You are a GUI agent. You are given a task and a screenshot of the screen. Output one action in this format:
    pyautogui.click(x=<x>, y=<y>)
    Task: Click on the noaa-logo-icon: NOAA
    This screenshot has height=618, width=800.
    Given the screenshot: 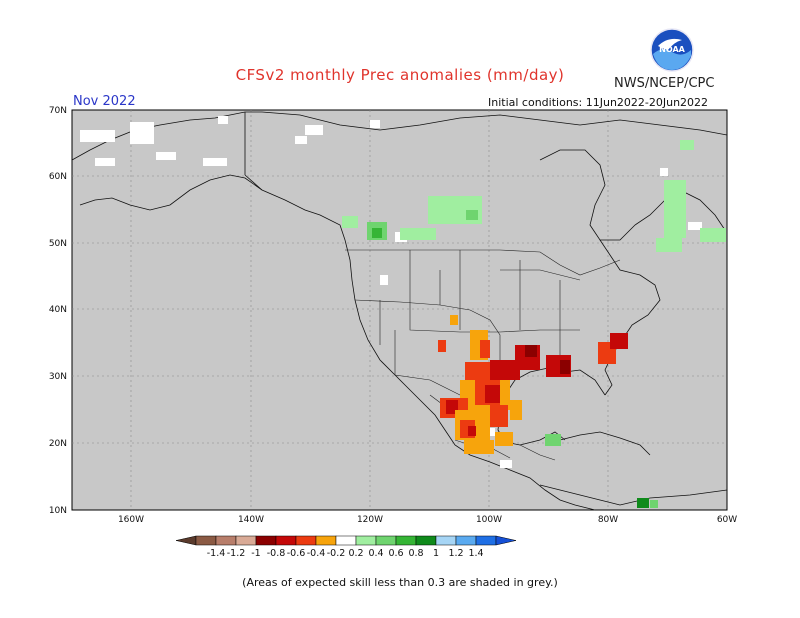 What is the action you would take?
    pyautogui.click(x=672, y=50)
    